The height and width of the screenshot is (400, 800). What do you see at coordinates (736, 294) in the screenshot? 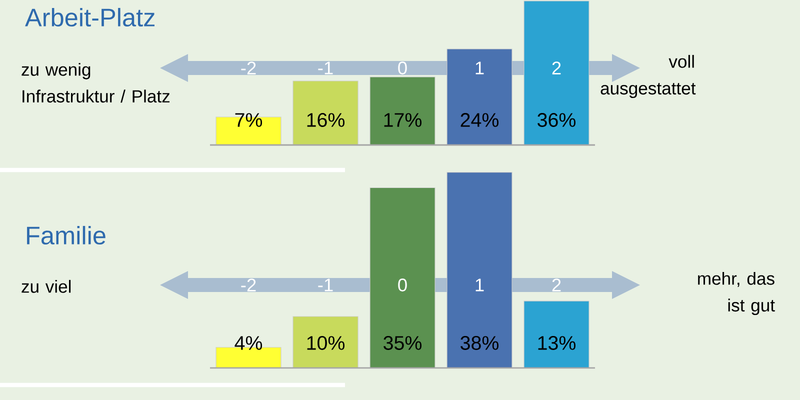
I see `text: mehr, das ist gut` at bounding box center [736, 294].